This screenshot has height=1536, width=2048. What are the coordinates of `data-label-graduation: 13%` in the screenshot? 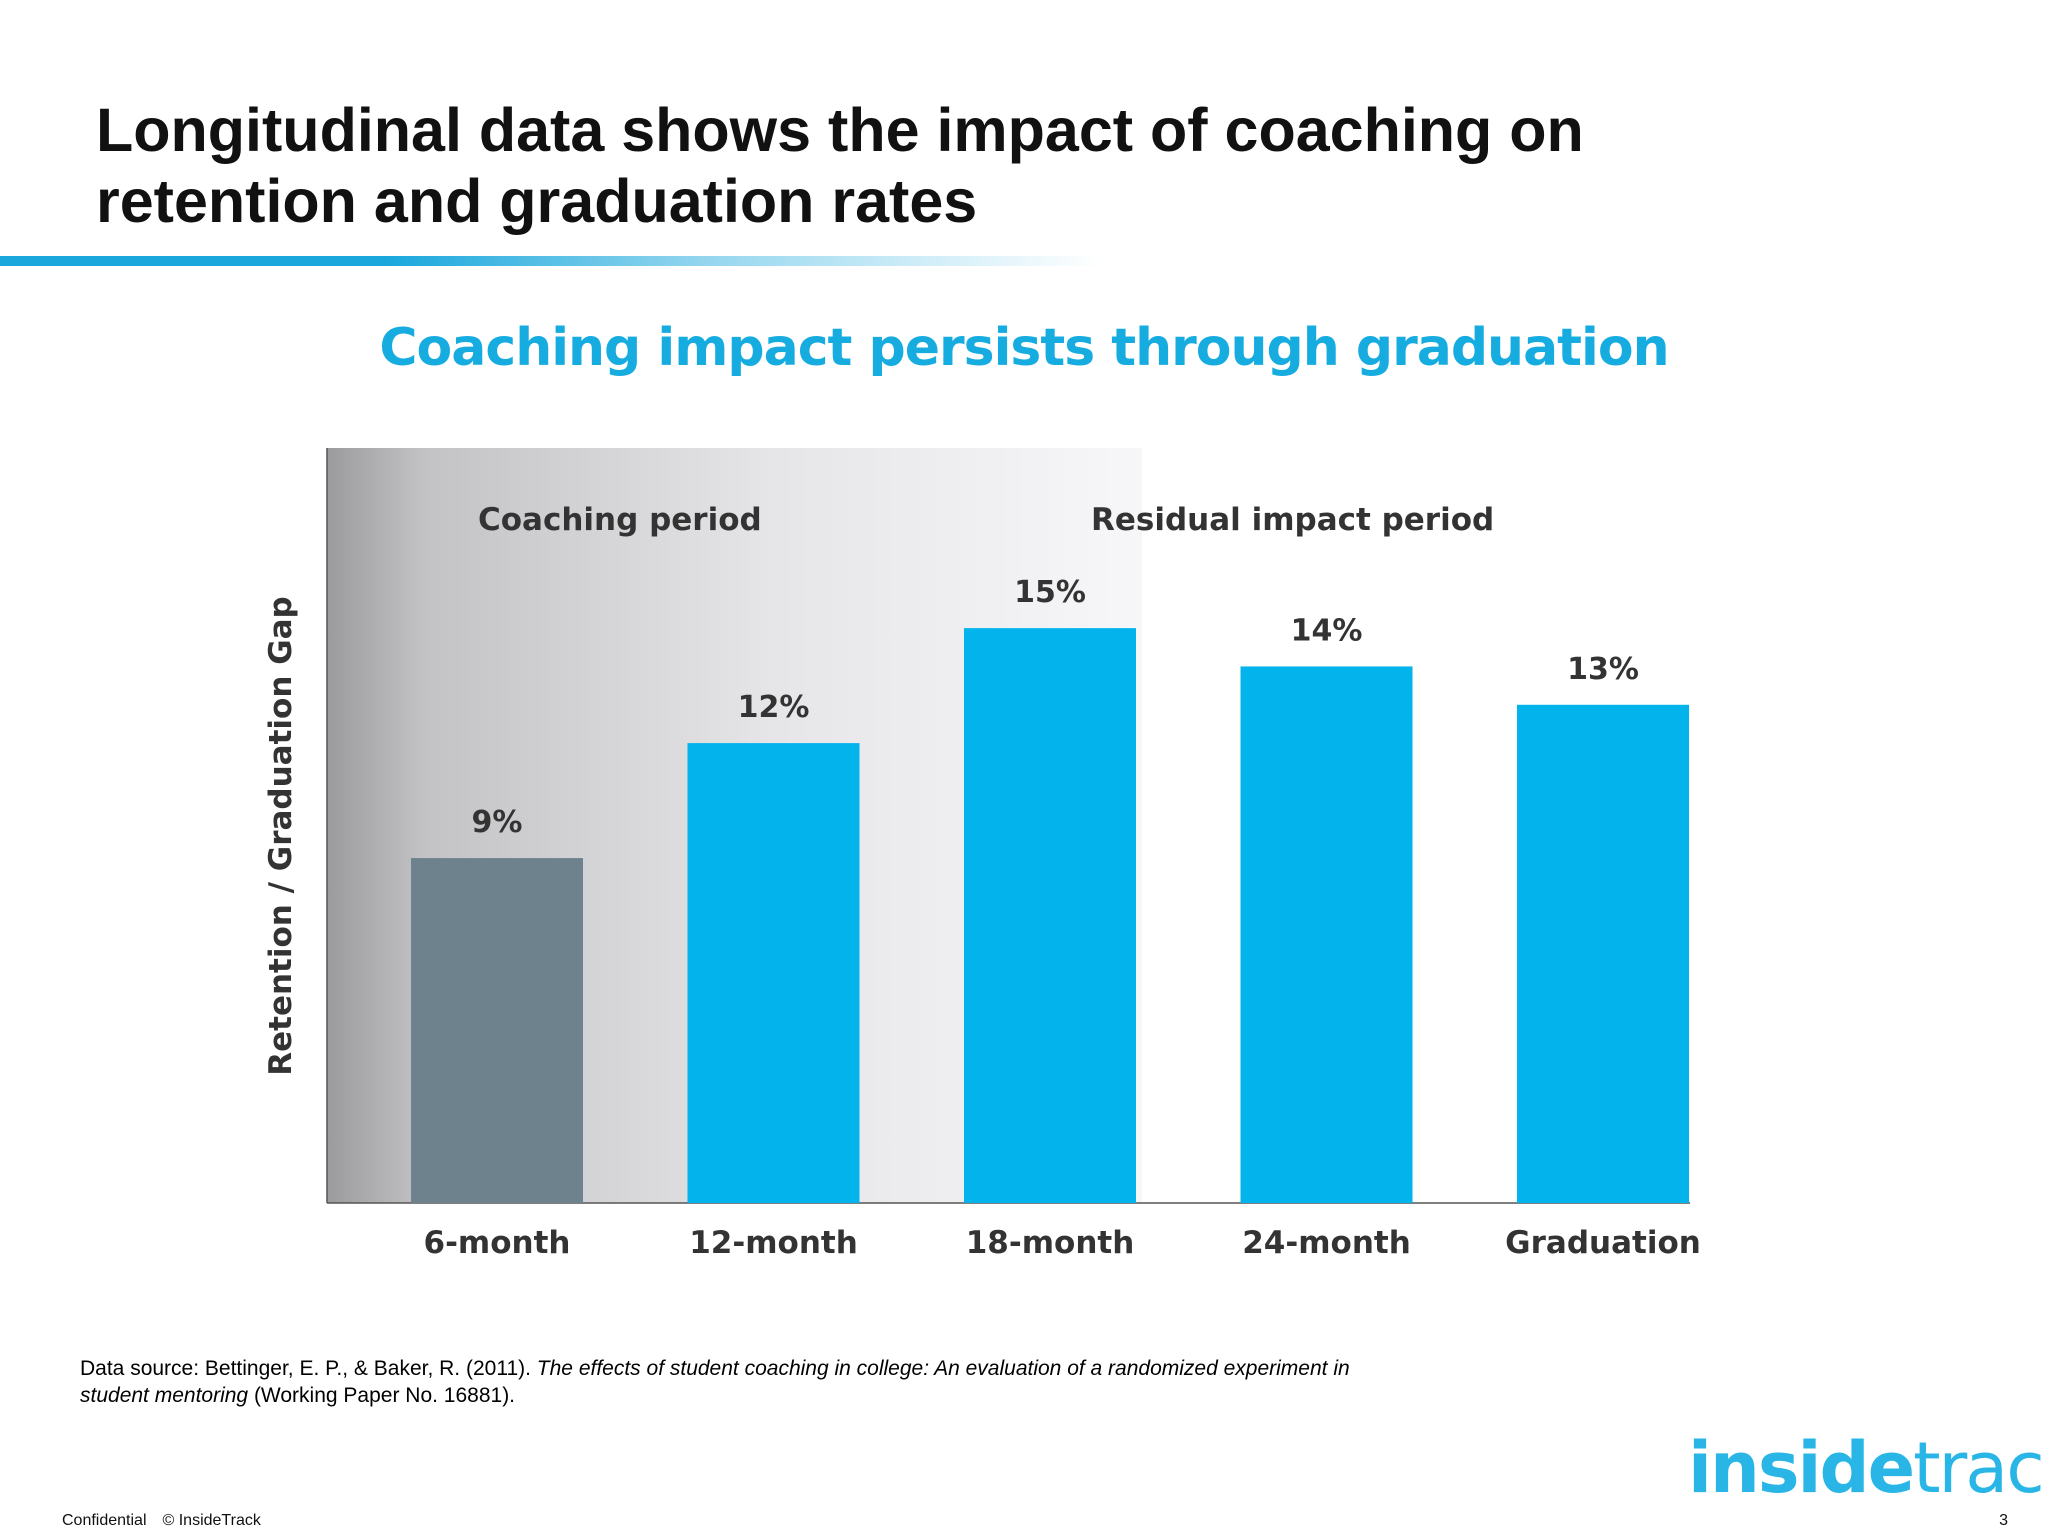 It's located at (1603, 669).